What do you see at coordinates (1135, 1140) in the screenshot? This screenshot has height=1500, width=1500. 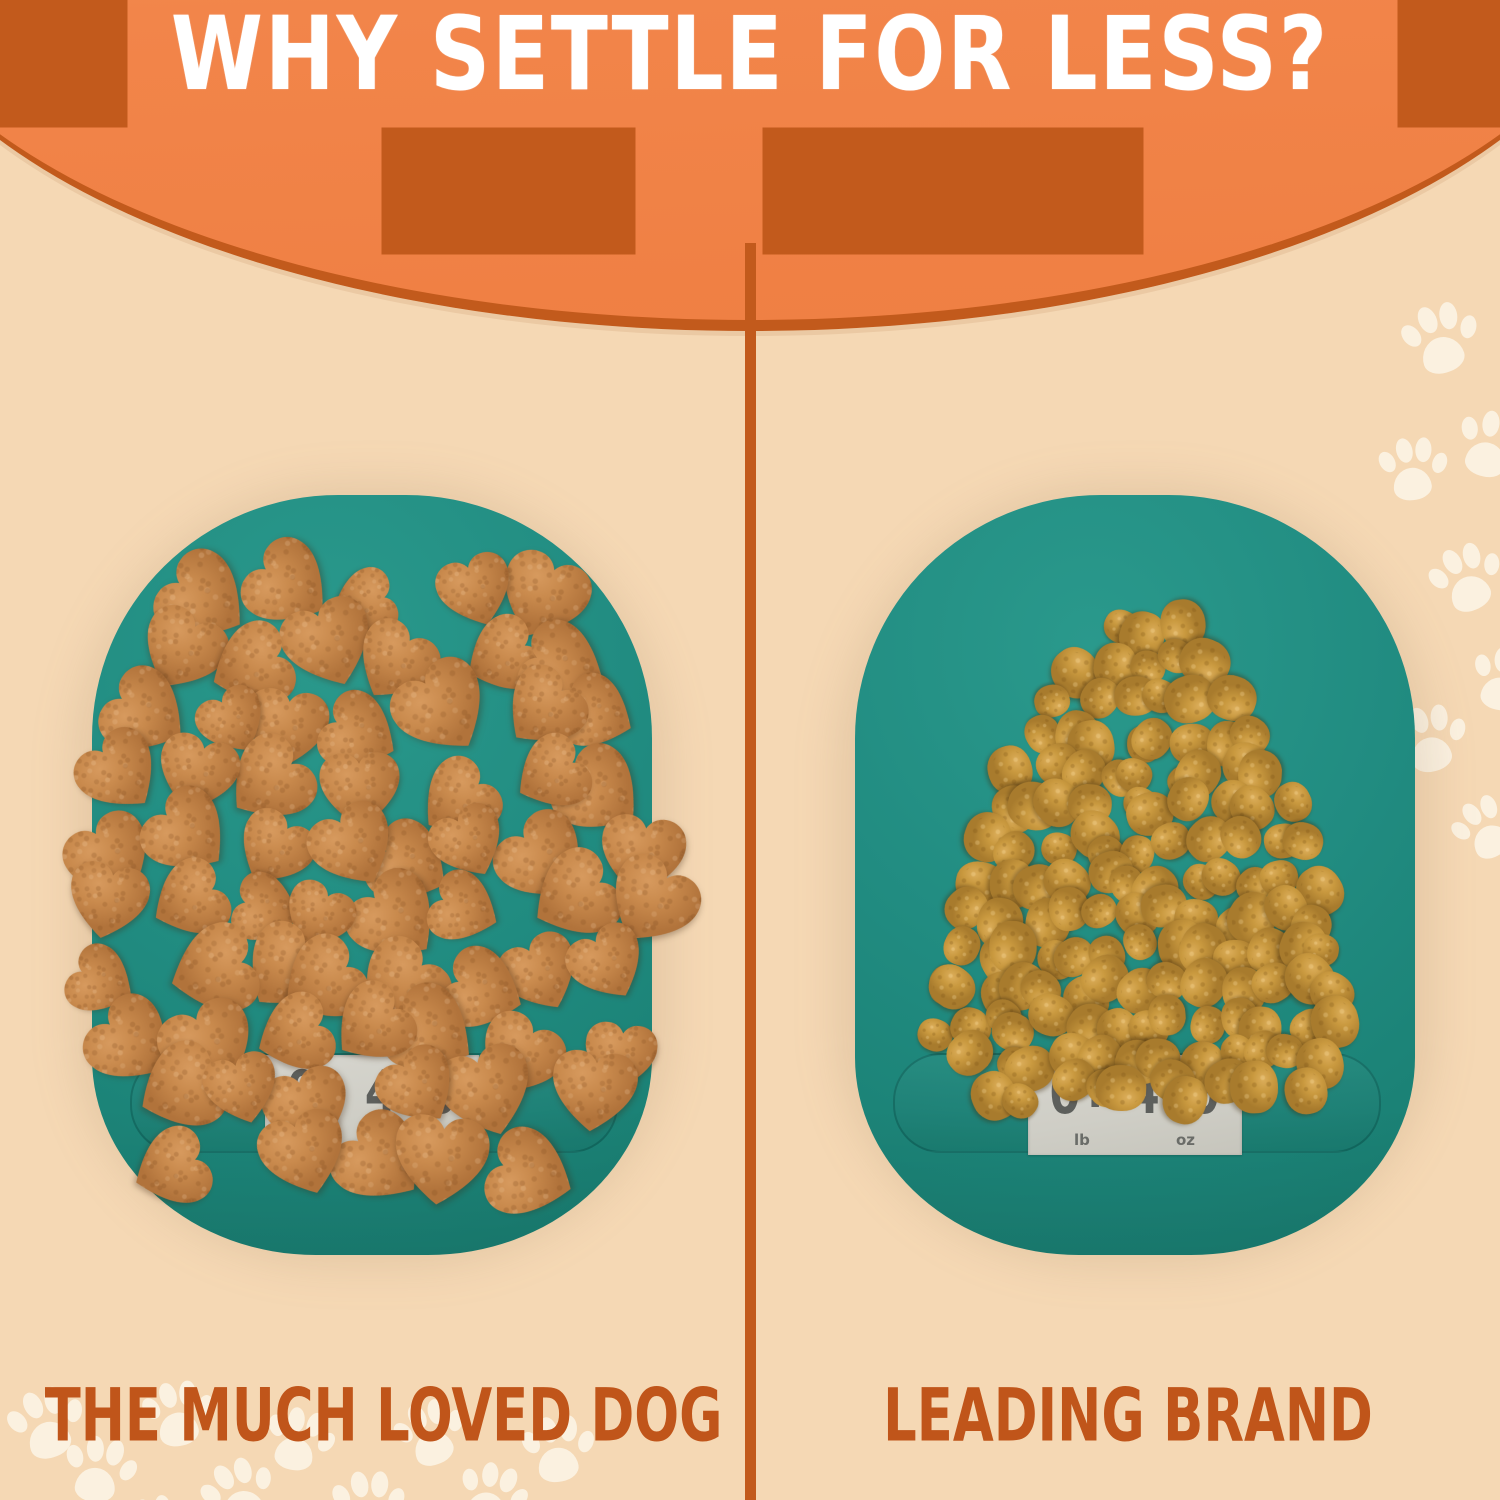 I see `lcd-units-right: lb oz` at bounding box center [1135, 1140].